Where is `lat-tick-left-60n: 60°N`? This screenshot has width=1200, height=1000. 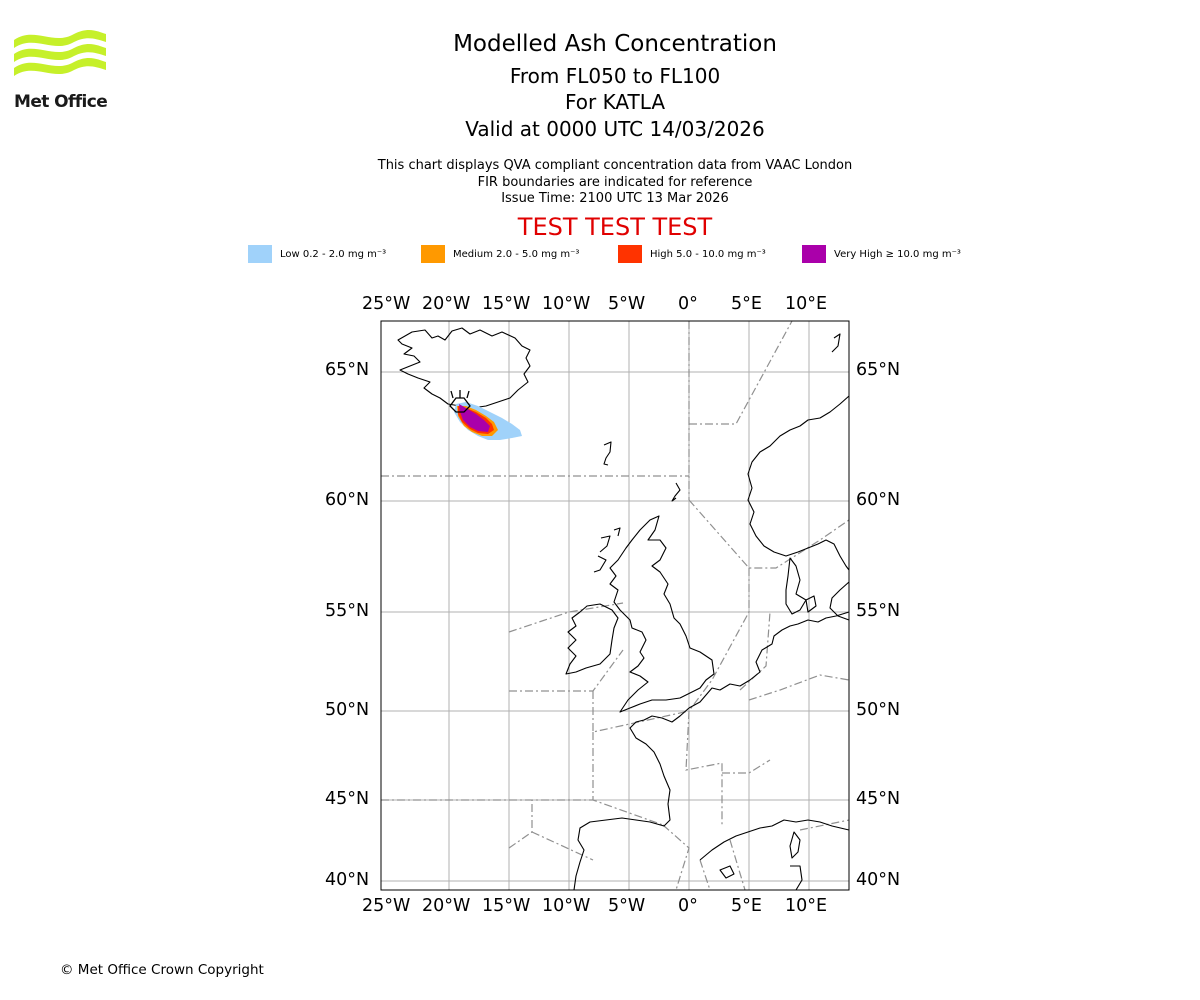
lat-tick-left-60n: 60°N is located at coordinates (347, 500).